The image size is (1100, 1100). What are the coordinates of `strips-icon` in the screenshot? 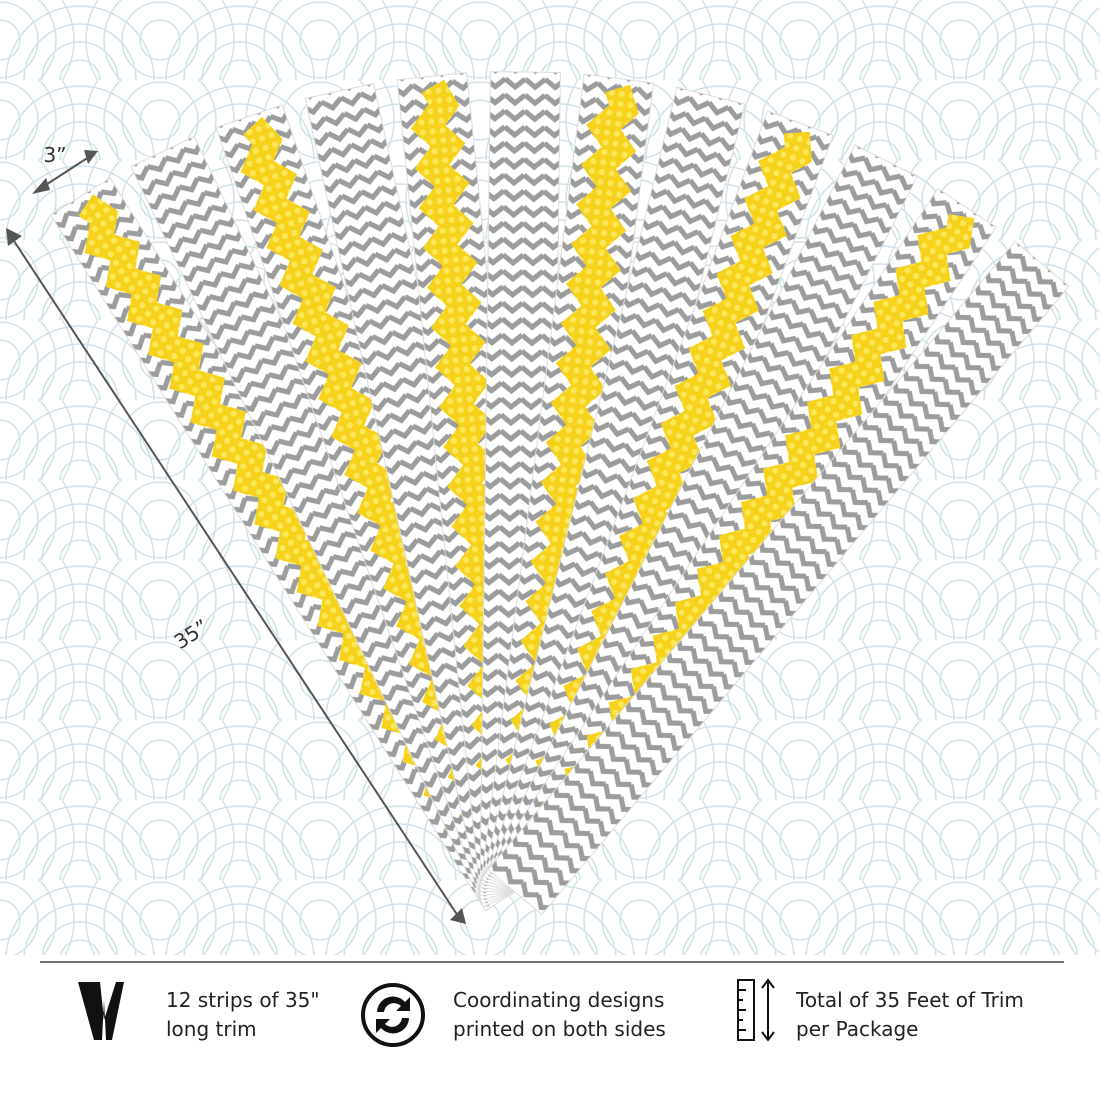 It's located at (101, 1011).